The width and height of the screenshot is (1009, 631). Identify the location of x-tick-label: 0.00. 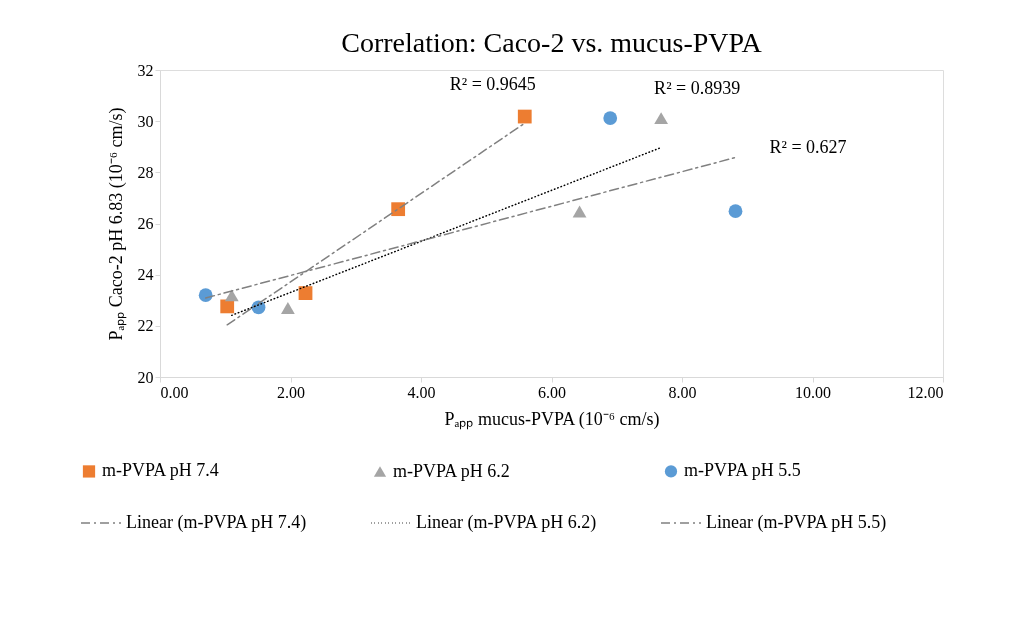
(174, 392).